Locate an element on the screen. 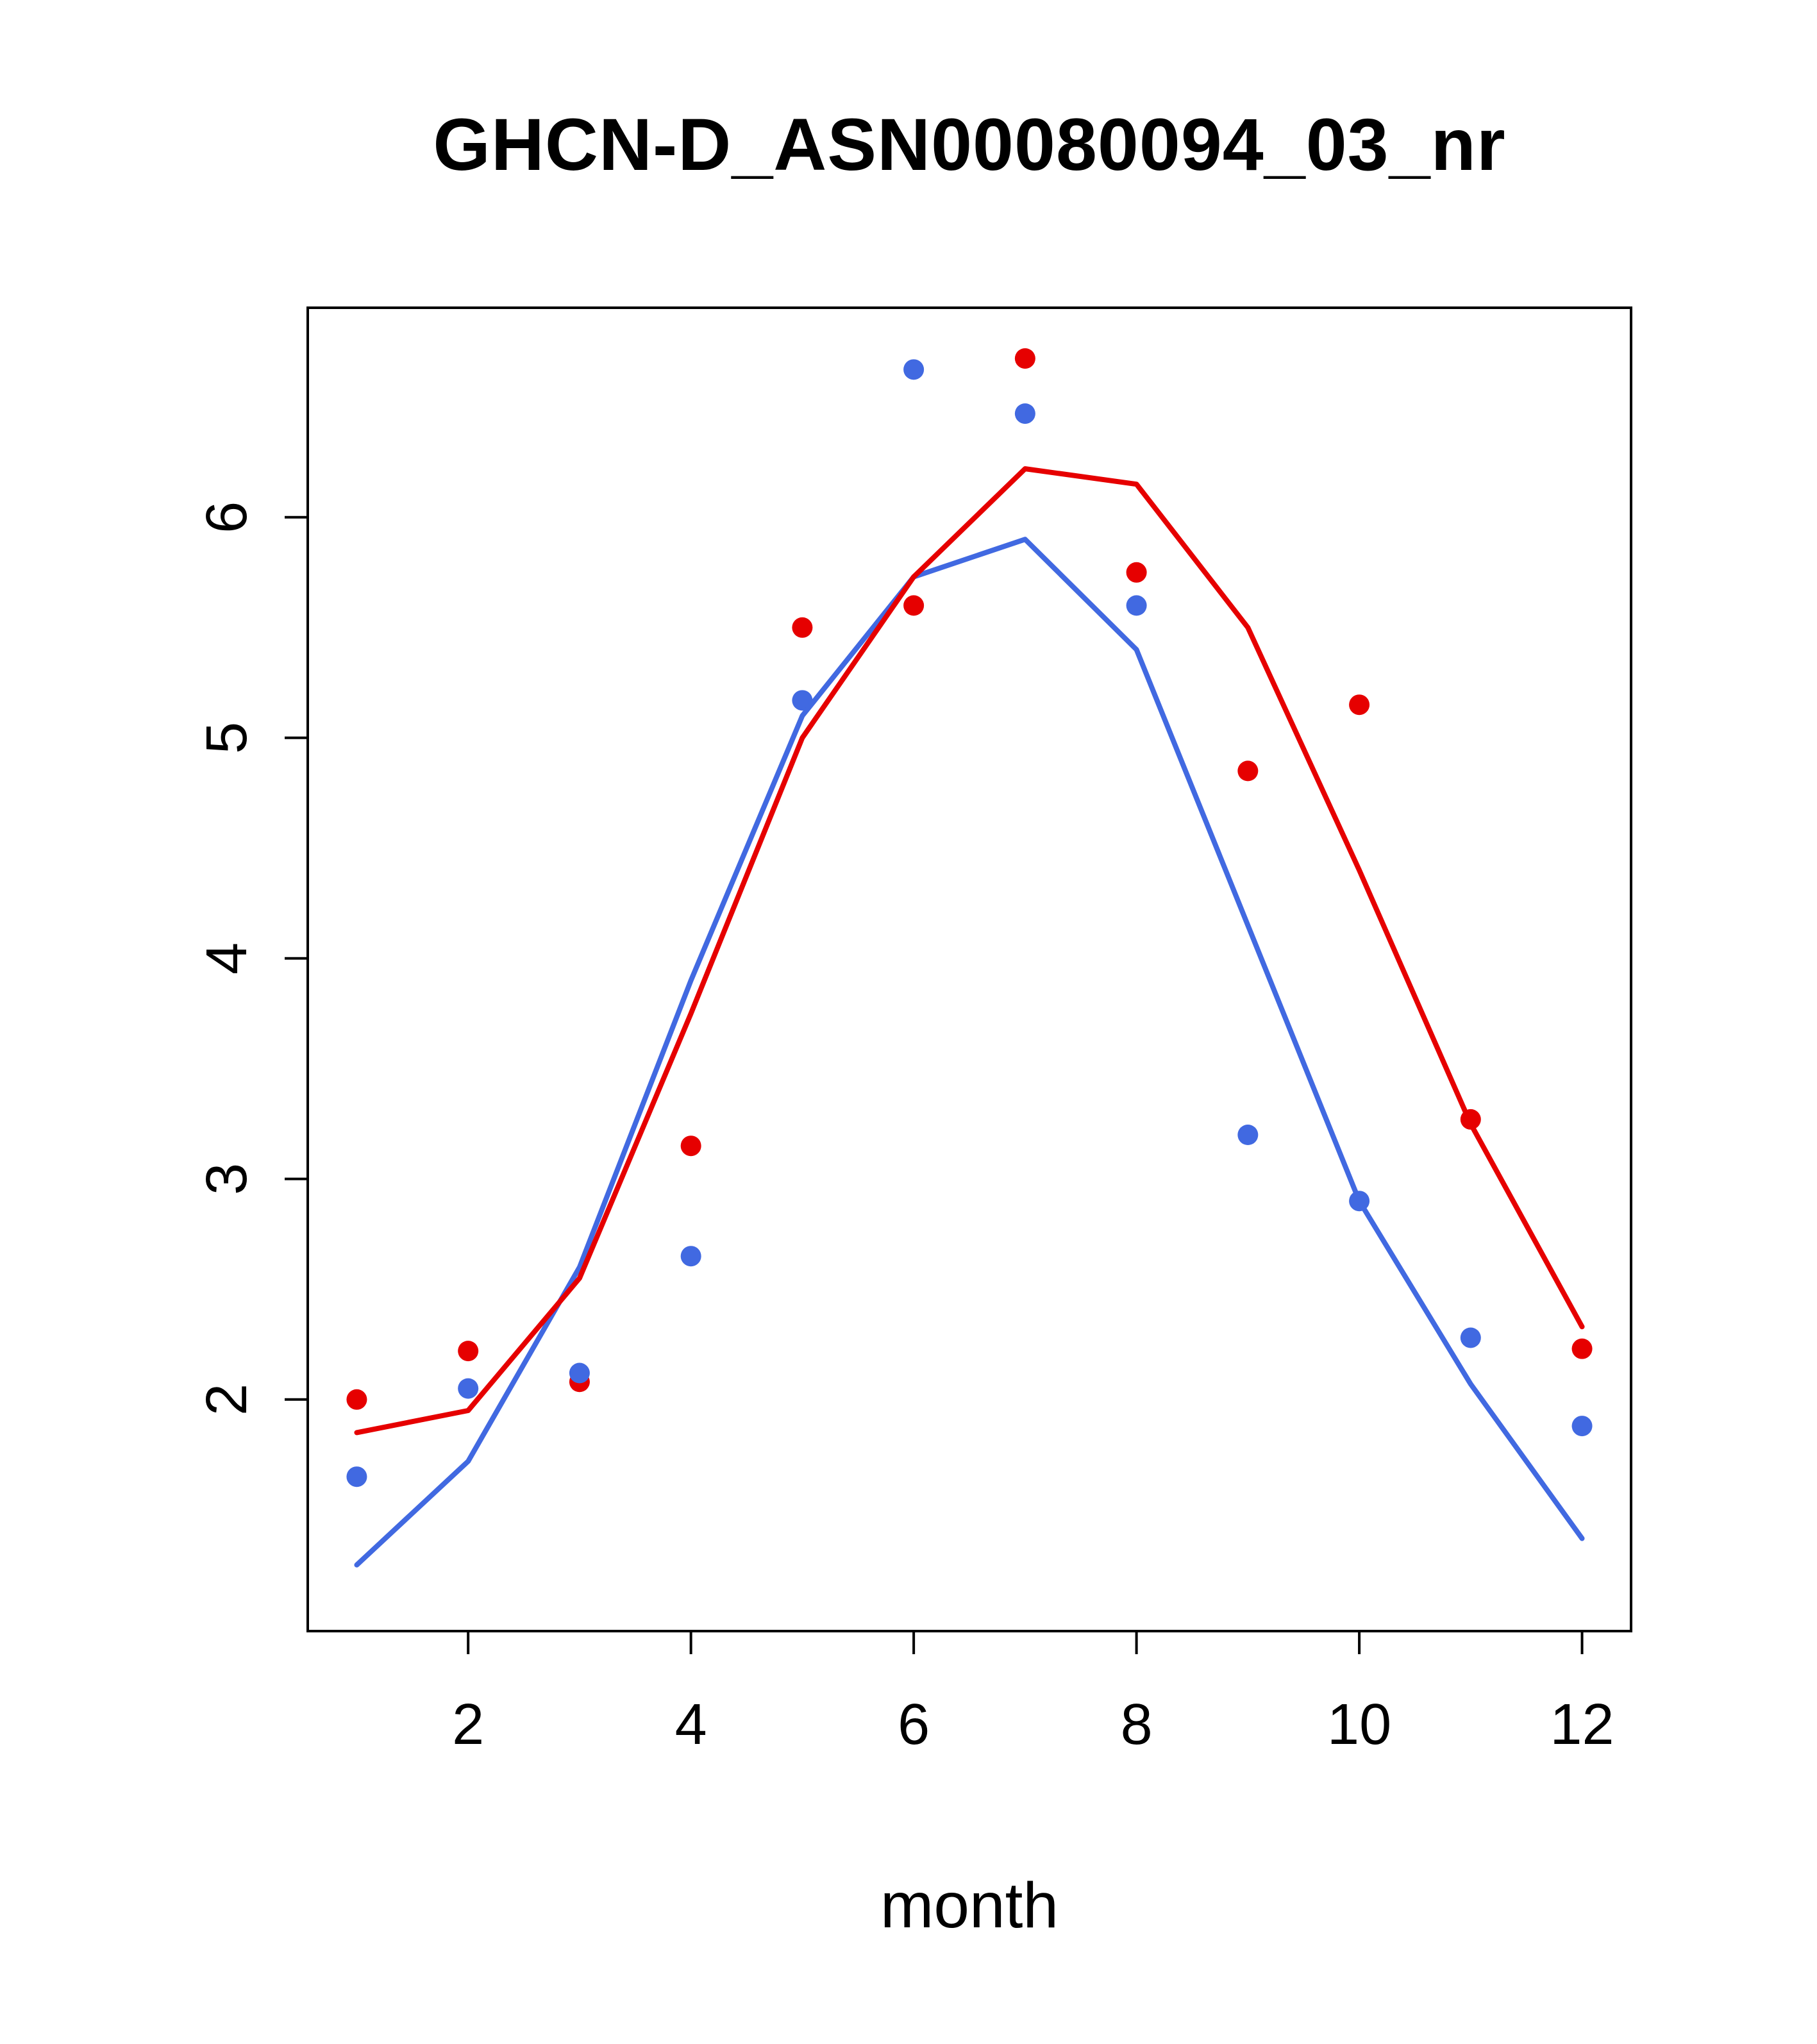 The width and height of the screenshot is (1817, 2044). chart-title: GHCN-D_ASN00080094_03_nr is located at coordinates (970, 145).